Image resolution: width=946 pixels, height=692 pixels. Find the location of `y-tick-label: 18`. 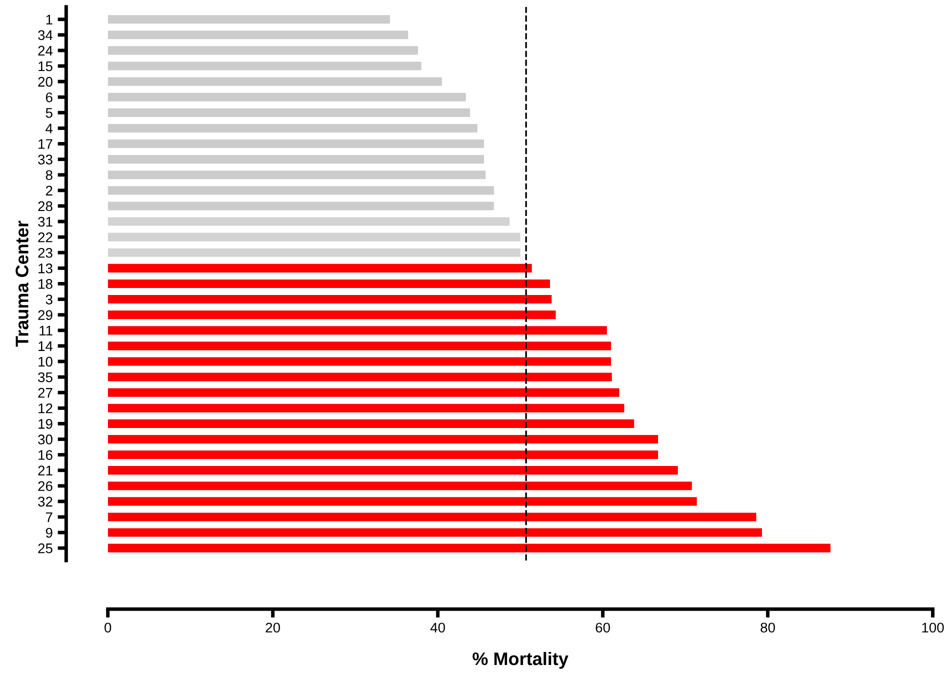

y-tick-label: 18 is located at coordinates (45, 284).